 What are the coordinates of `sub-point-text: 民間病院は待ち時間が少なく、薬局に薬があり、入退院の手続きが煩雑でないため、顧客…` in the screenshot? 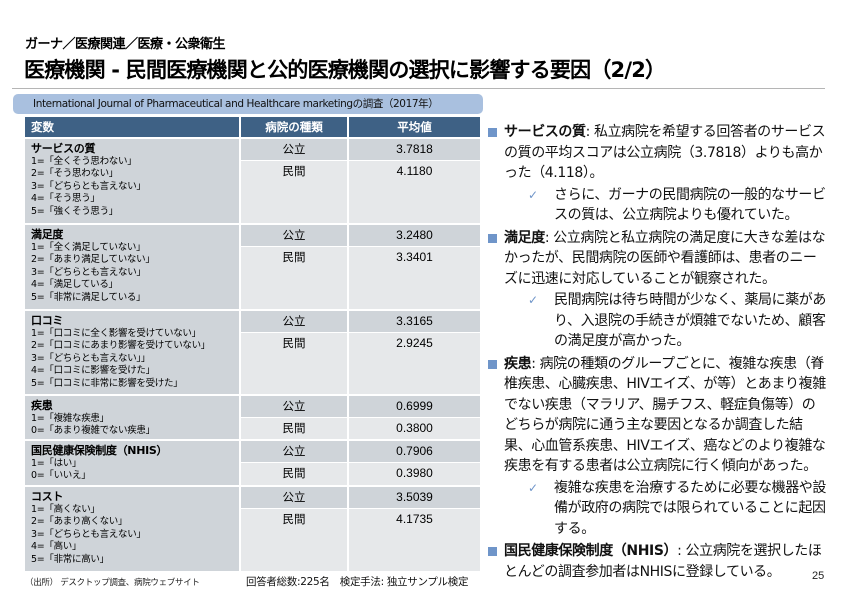 It's located at (690, 320).